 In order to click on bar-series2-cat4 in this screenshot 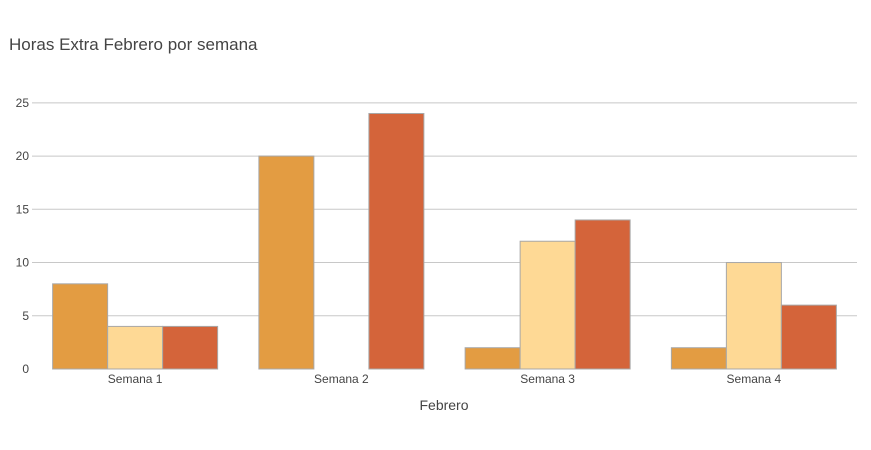, I will do `click(753, 316)`.